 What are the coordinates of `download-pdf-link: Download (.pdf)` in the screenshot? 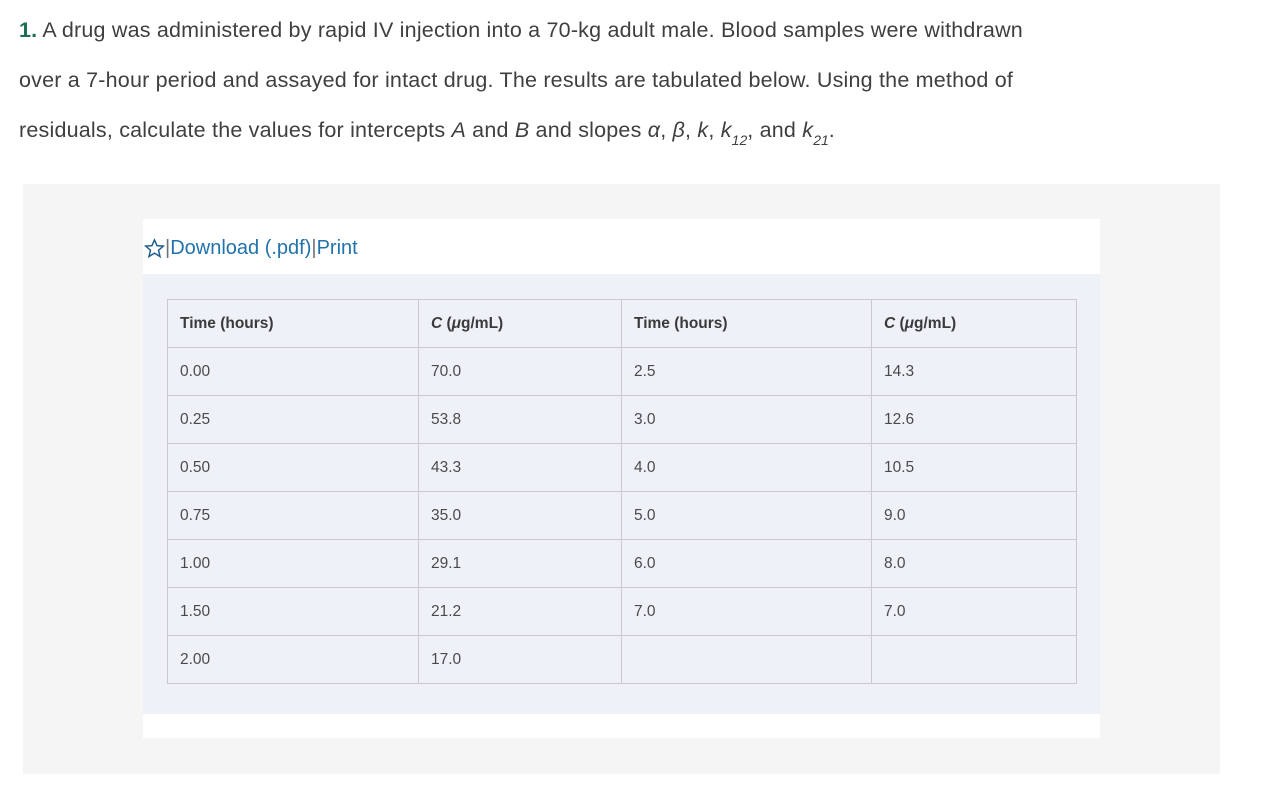 It's located at (241, 248).